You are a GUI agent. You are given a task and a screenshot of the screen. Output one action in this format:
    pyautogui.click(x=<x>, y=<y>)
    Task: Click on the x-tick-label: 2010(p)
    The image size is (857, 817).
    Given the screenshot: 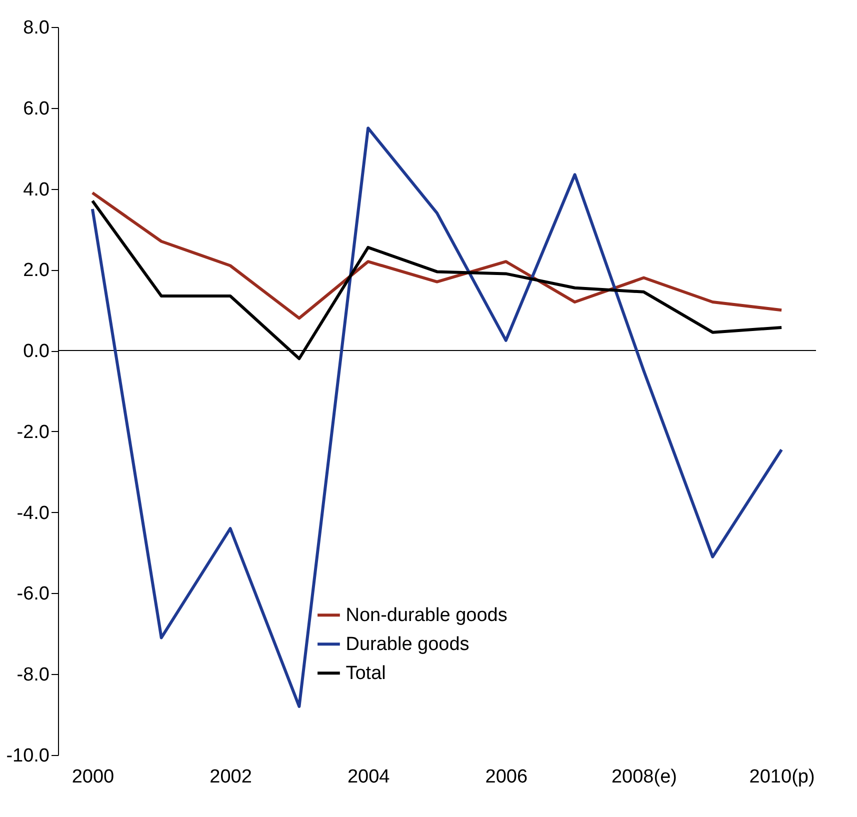 What is the action you would take?
    pyautogui.click(x=782, y=777)
    